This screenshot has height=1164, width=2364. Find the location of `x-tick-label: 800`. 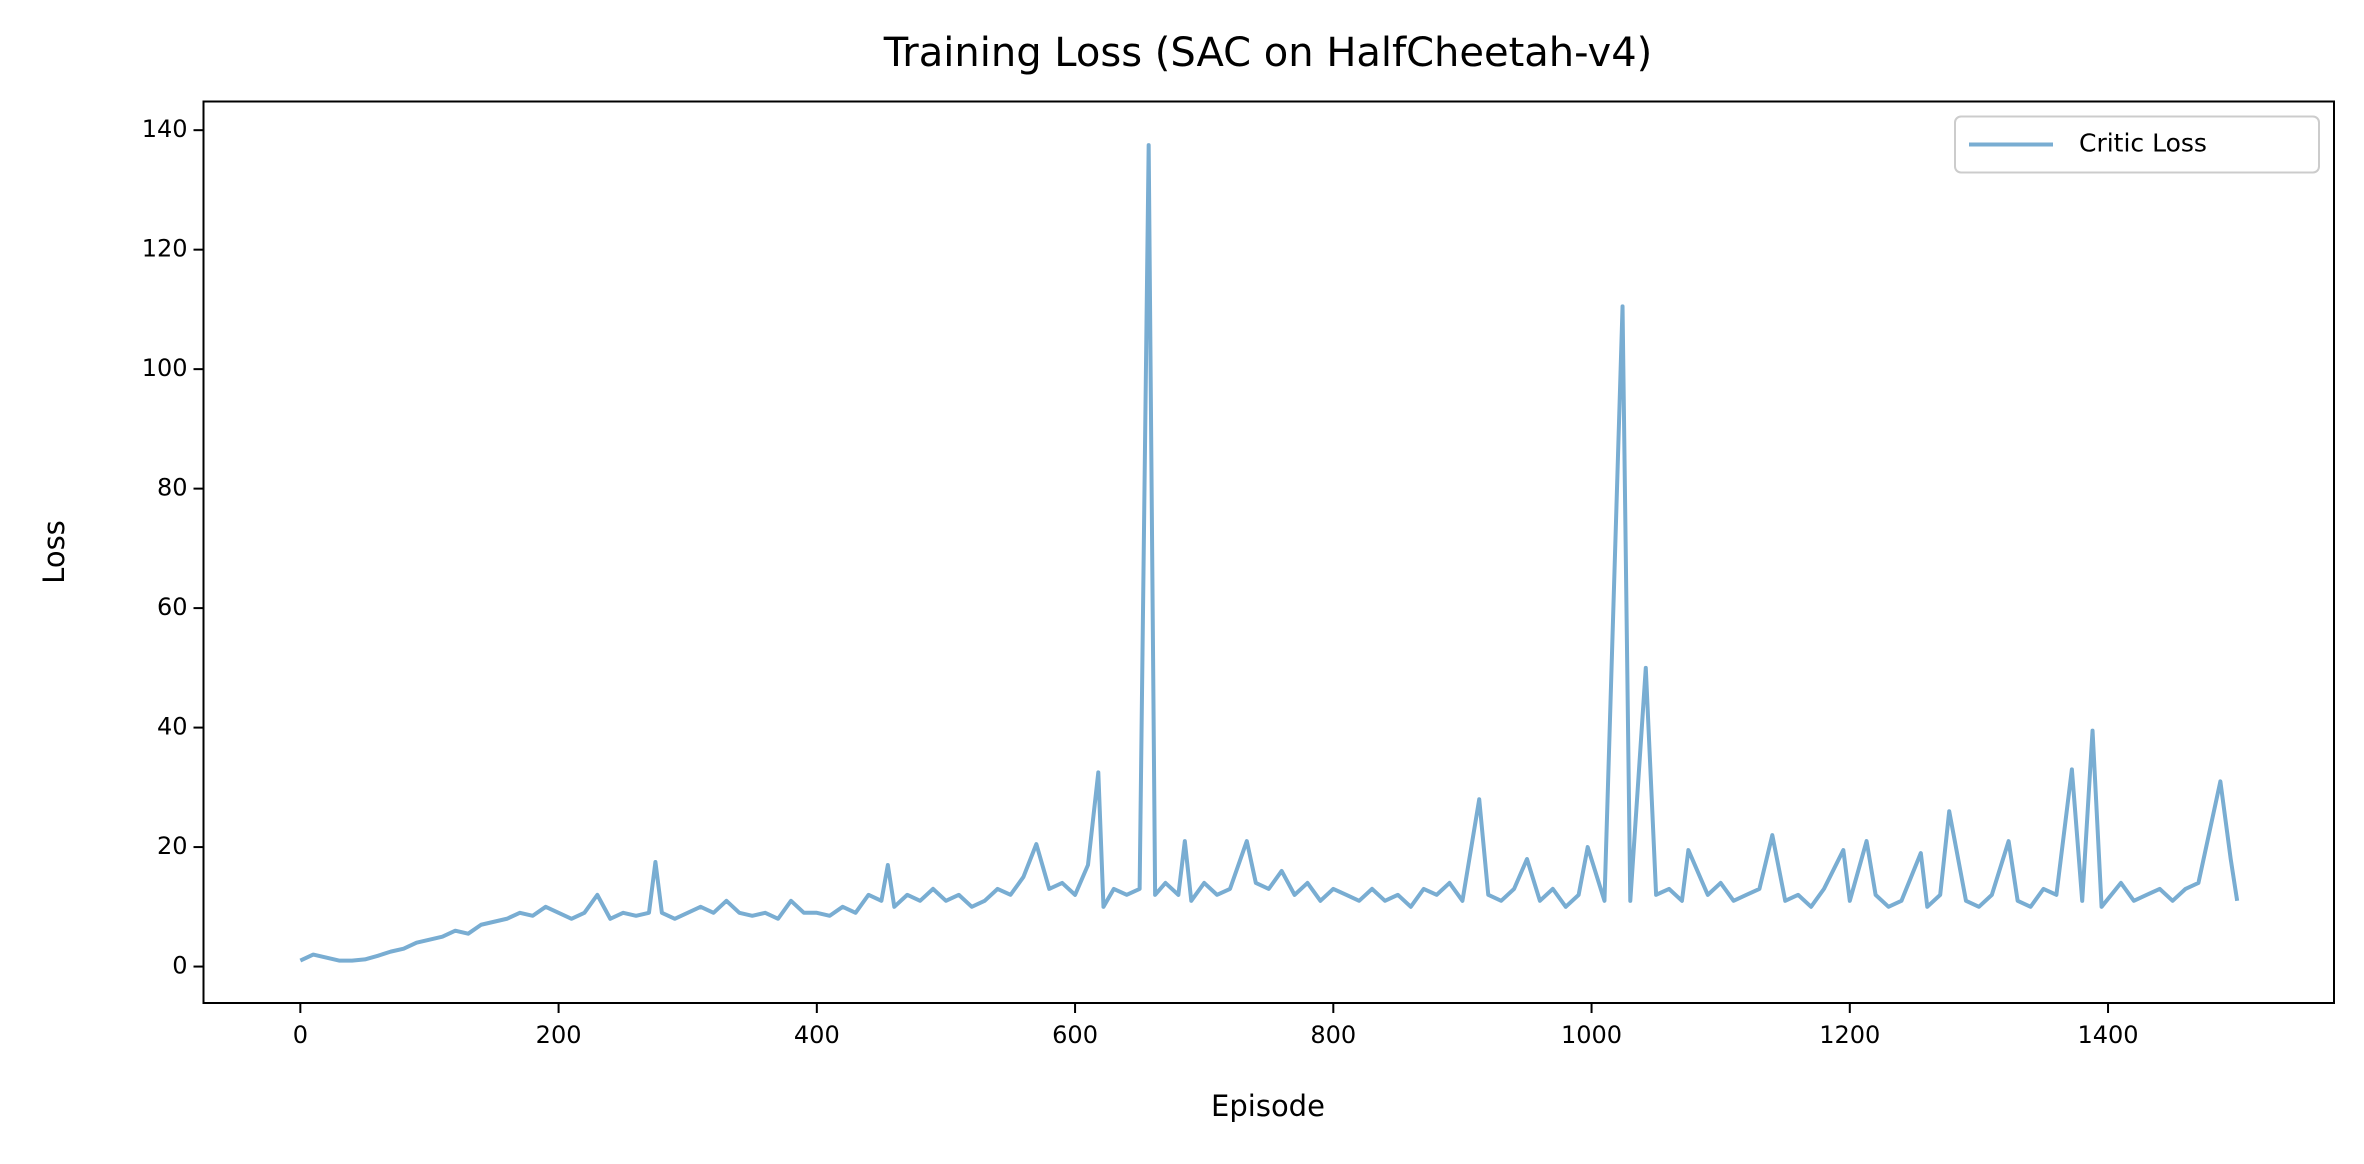

x-tick-label: 800 is located at coordinates (1333, 1035).